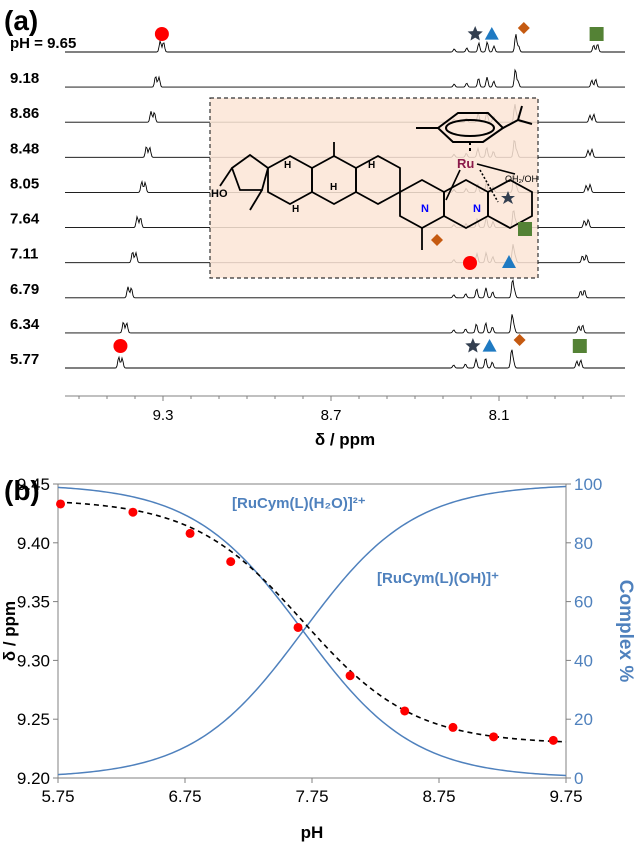 This screenshot has width=635, height=846. I want to click on inset-box, so click(374, 188).